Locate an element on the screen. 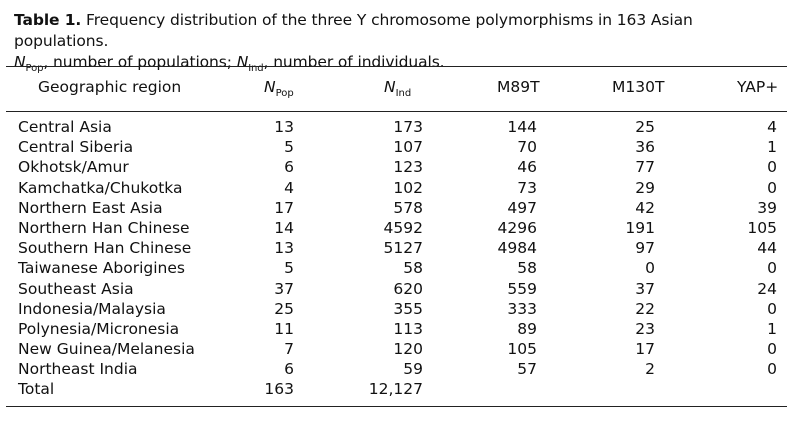  npop-cell: 17 is located at coordinates (284, 207).